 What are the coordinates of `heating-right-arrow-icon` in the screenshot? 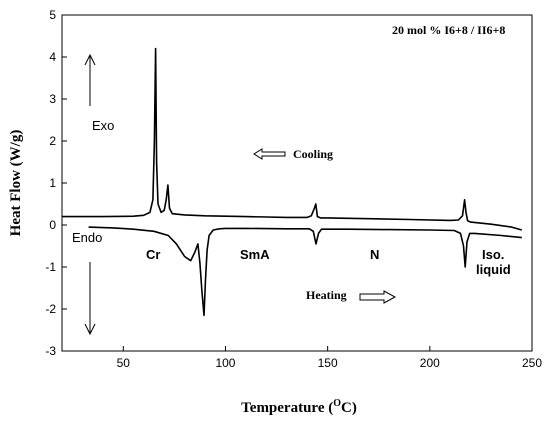 It's located at (377, 297).